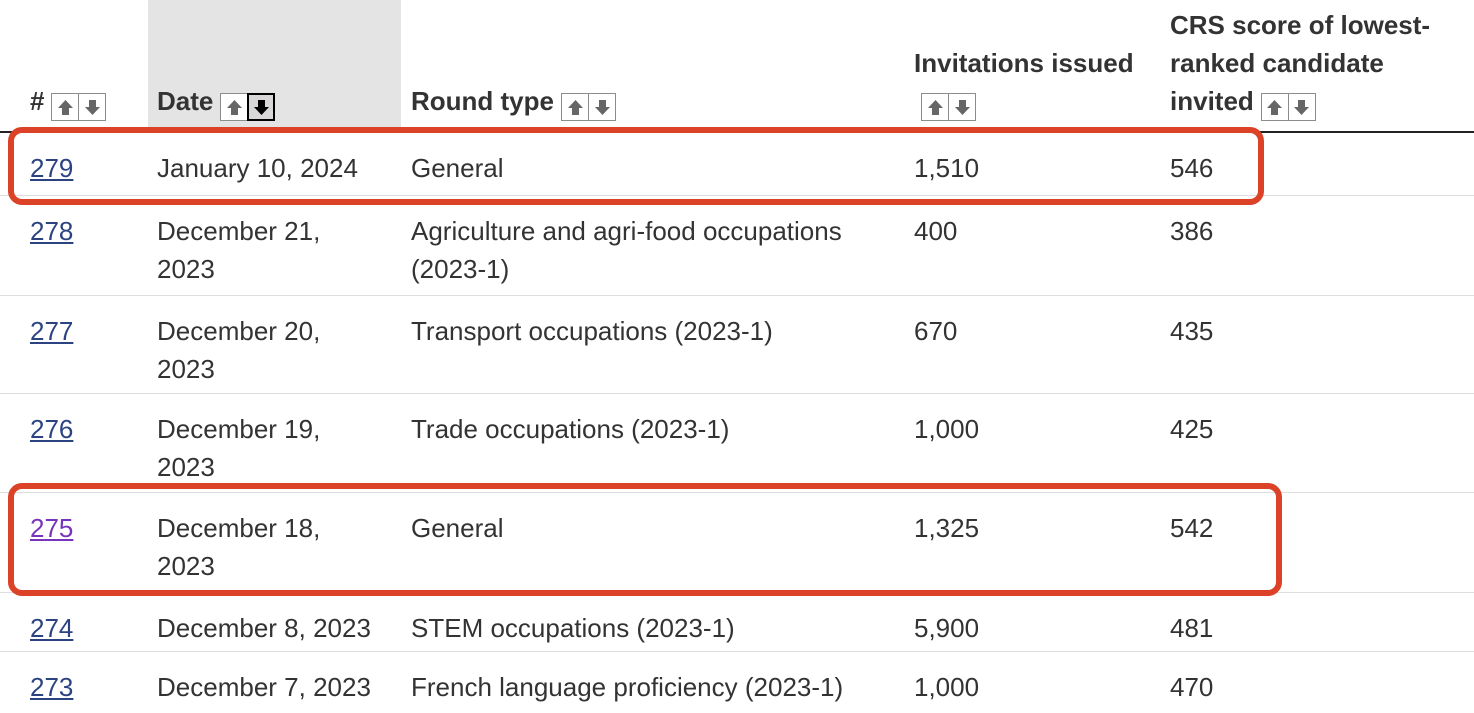  Describe the element at coordinates (482, 100) in the screenshot. I see `column-label-round-type: Round type` at that location.